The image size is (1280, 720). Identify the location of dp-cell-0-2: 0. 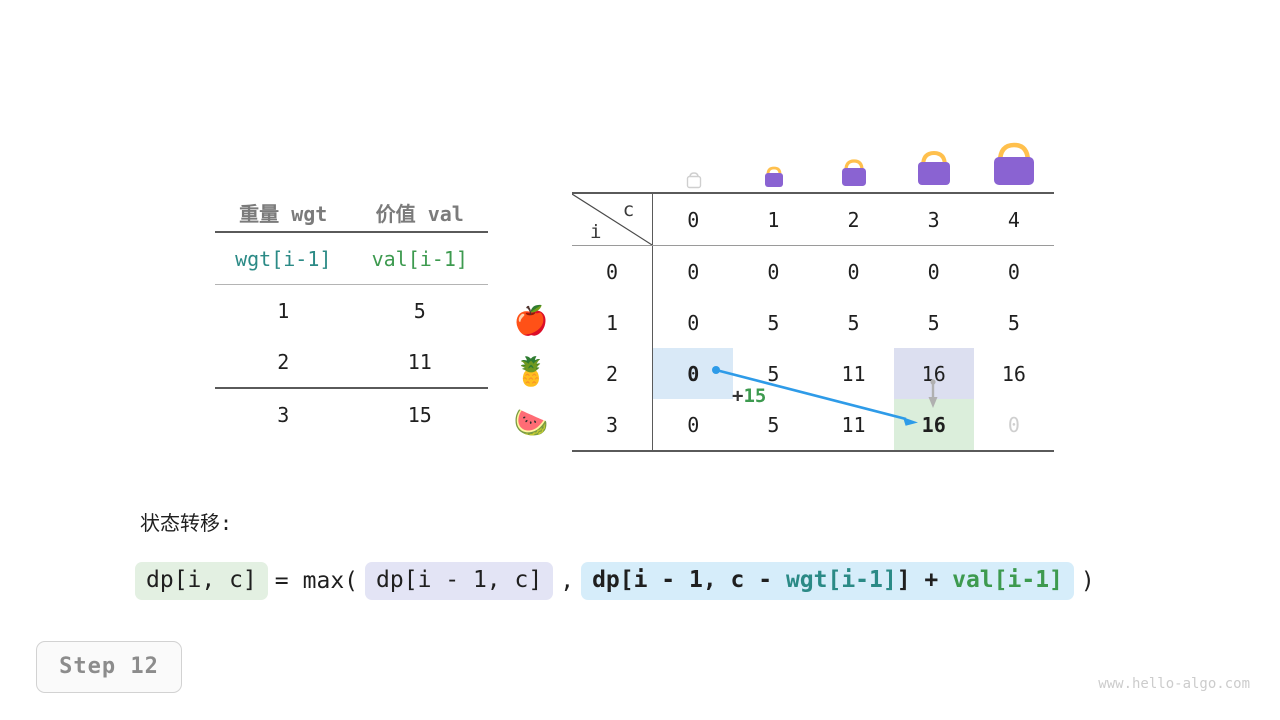
(853, 271).